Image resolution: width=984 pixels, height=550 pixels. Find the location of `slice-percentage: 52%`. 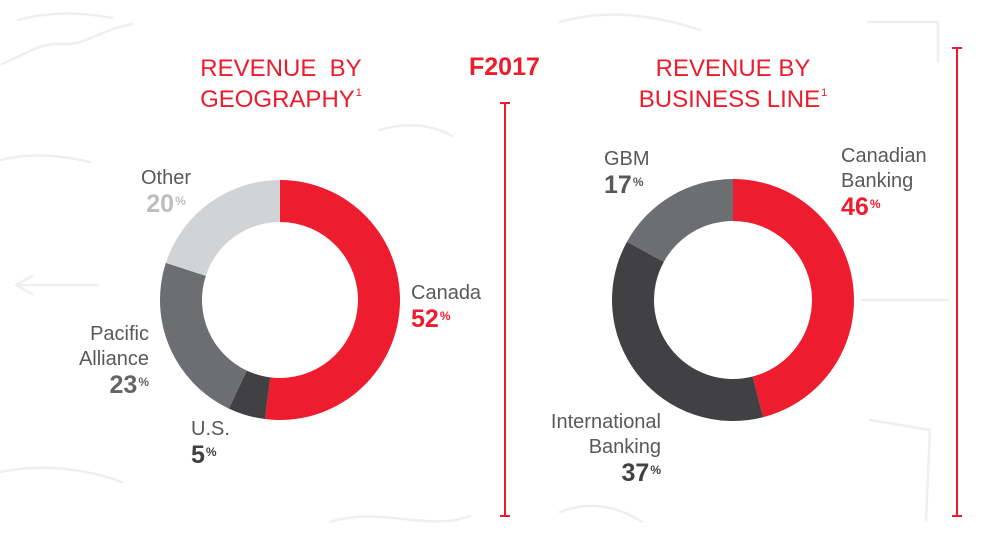

slice-percentage: 52% is located at coordinates (446, 319).